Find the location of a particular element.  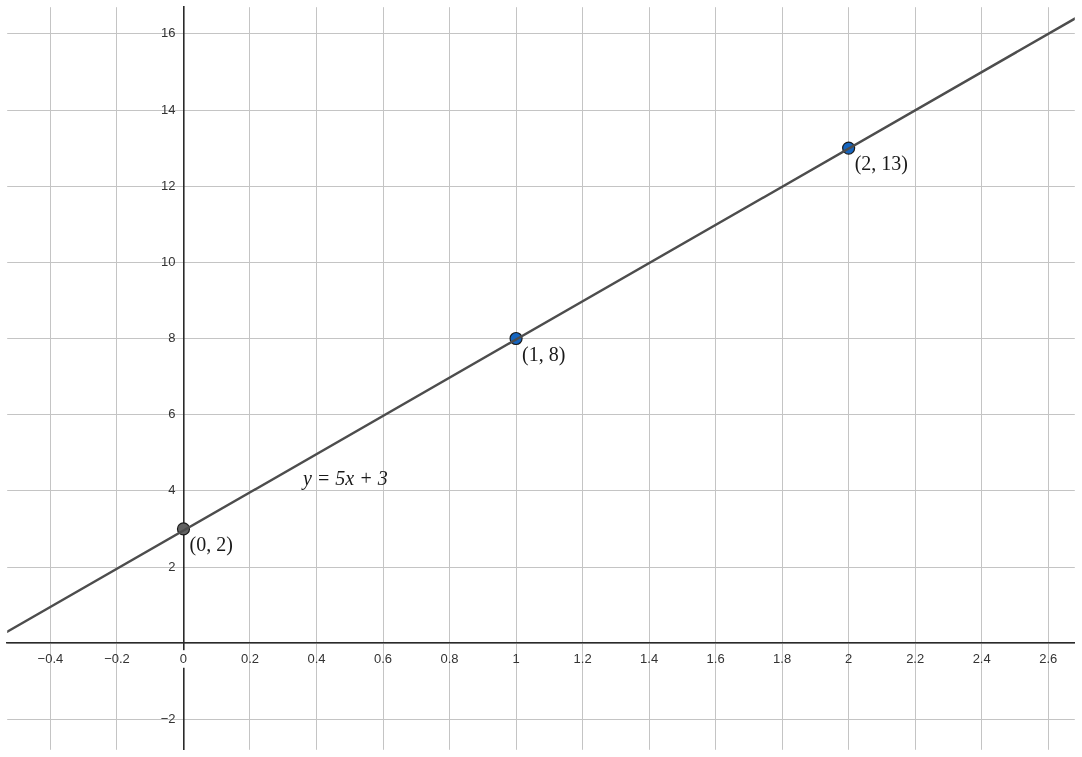

x-tick-label: 0.8 is located at coordinates (449, 658).